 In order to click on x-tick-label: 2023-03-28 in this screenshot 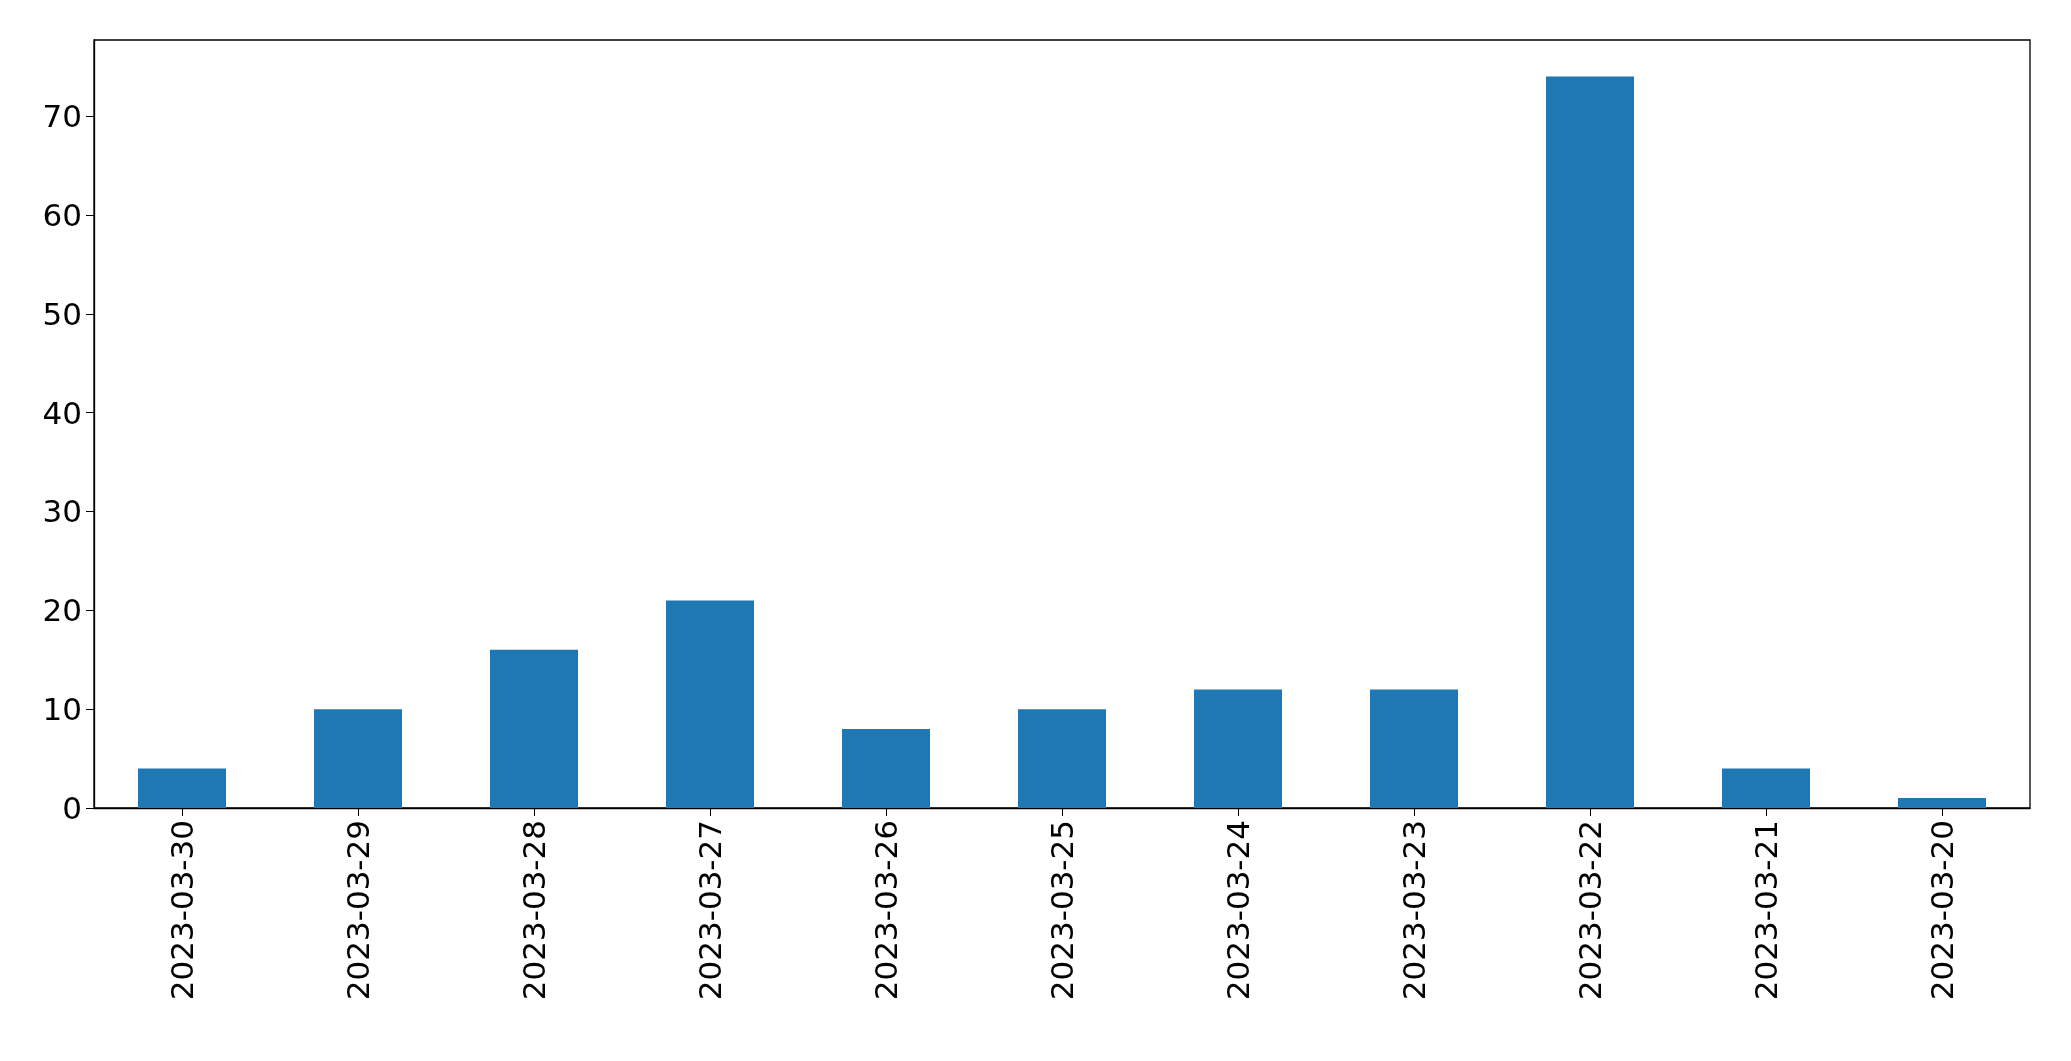, I will do `click(534, 910)`.